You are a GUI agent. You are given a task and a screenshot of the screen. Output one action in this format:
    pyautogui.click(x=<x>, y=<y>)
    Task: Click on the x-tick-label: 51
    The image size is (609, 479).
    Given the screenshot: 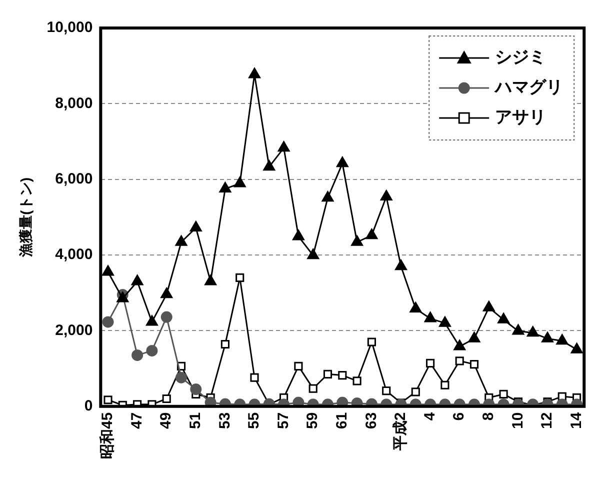 What is the action you would take?
    pyautogui.click(x=195, y=421)
    